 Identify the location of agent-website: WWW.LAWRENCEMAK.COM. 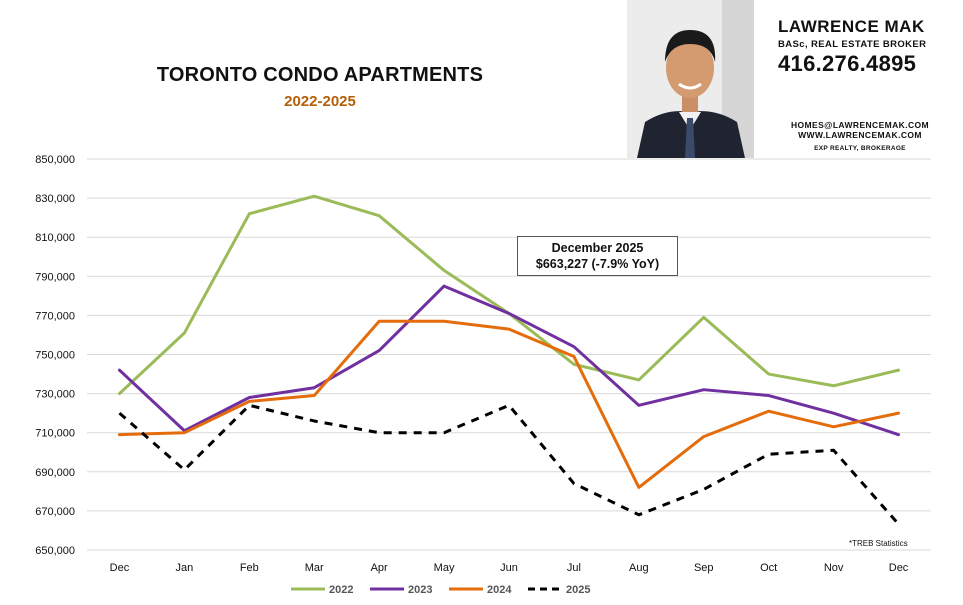
(860, 135).